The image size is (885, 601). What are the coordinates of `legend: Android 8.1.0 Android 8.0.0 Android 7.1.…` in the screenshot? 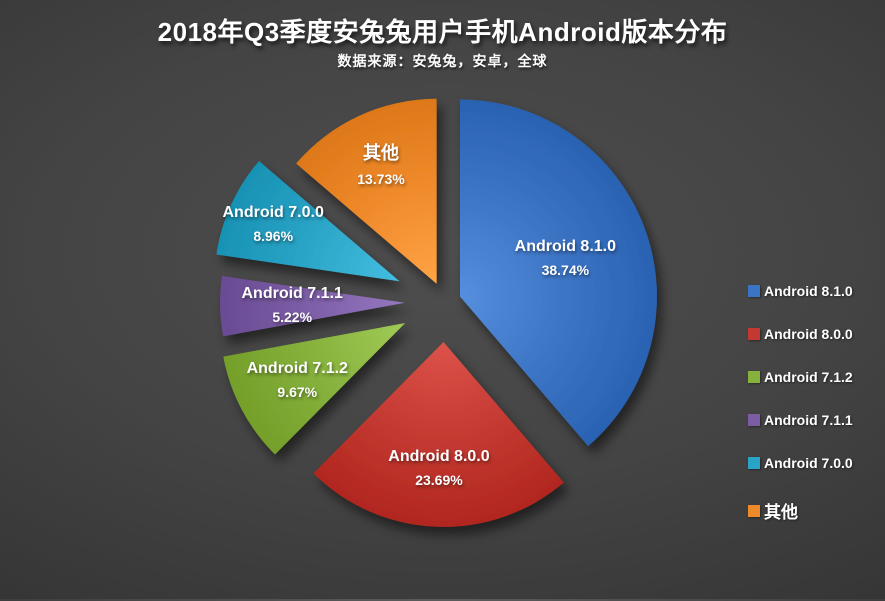 It's located at (800, 403).